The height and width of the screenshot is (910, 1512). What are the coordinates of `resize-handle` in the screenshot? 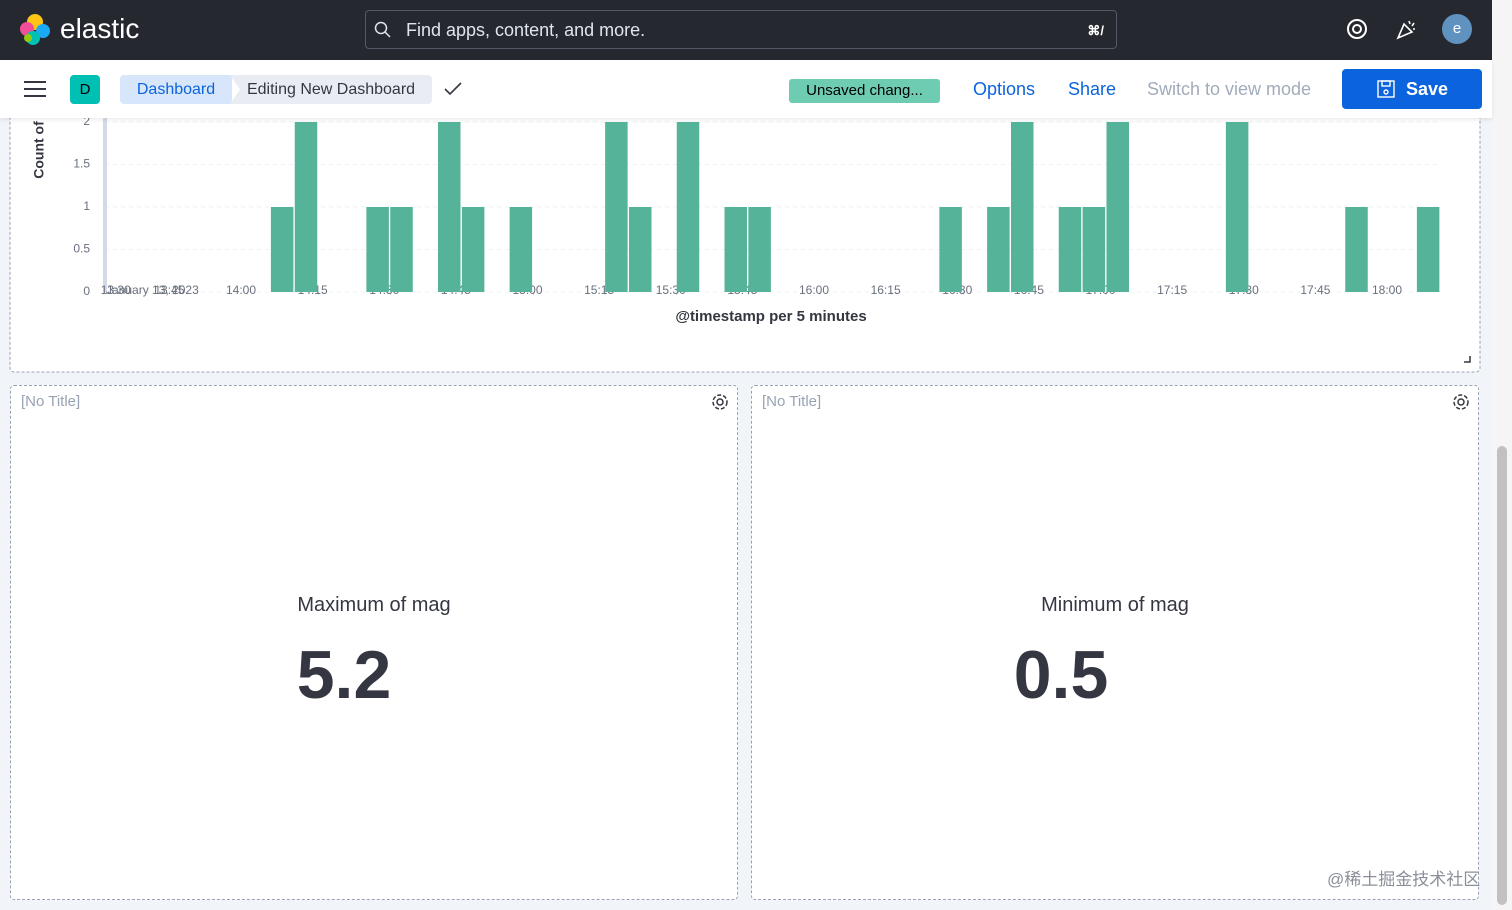 It's located at (1467, 359).